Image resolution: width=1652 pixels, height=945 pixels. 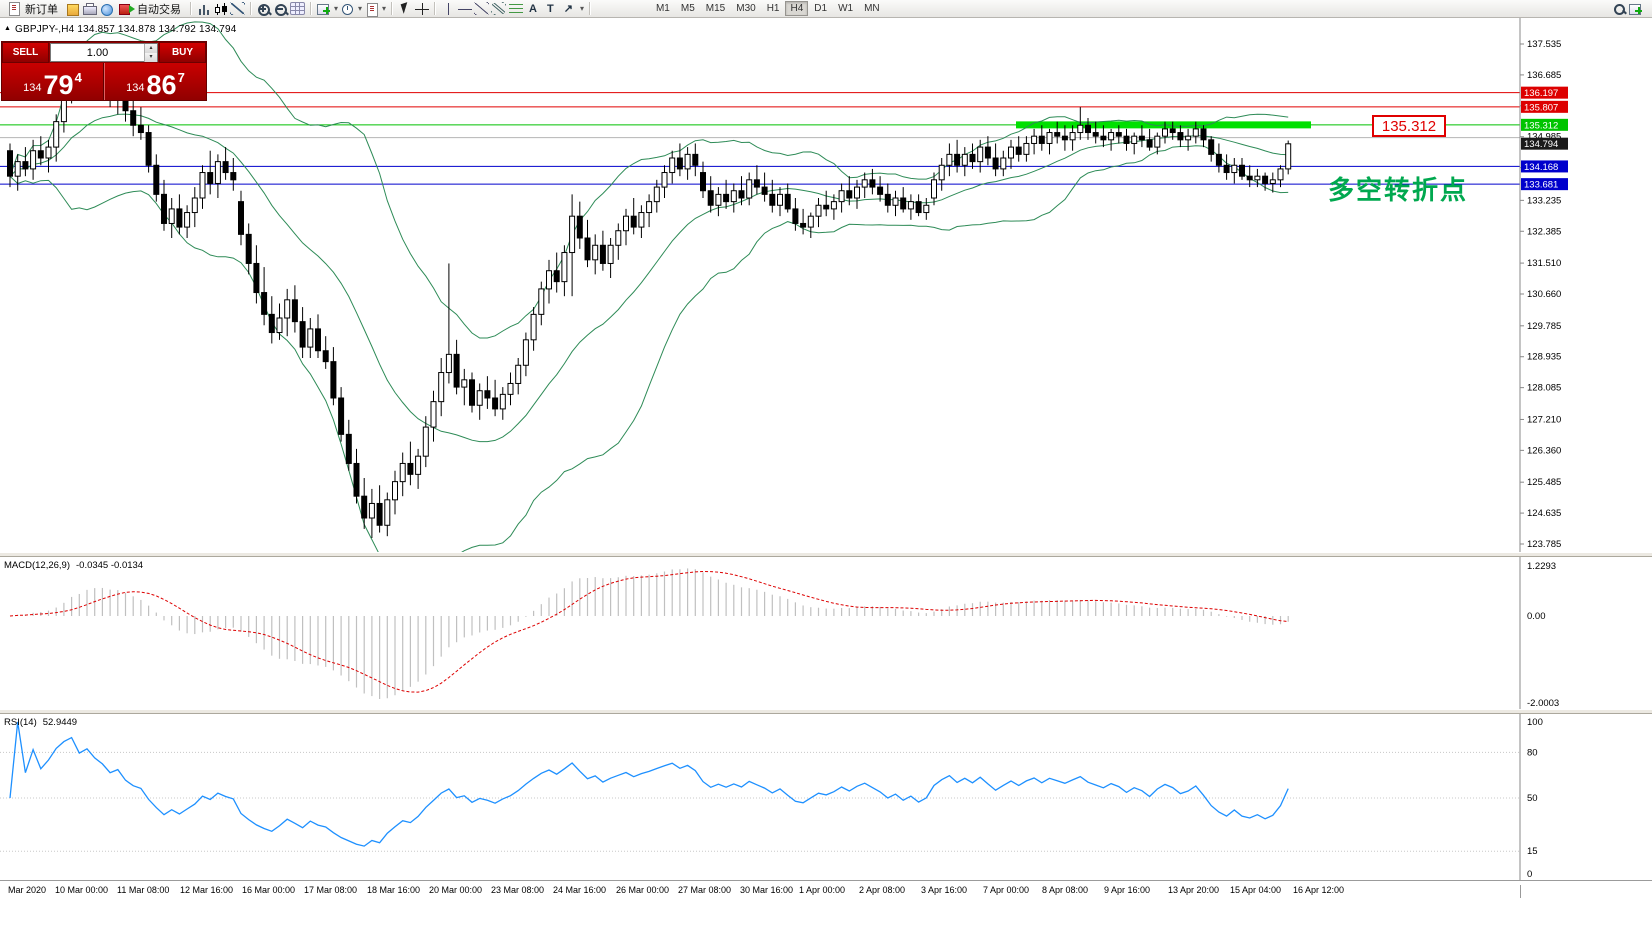 What do you see at coordinates (1536, 616) in the screenshot?
I see `svg-text: 0.00` at bounding box center [1536, 616].